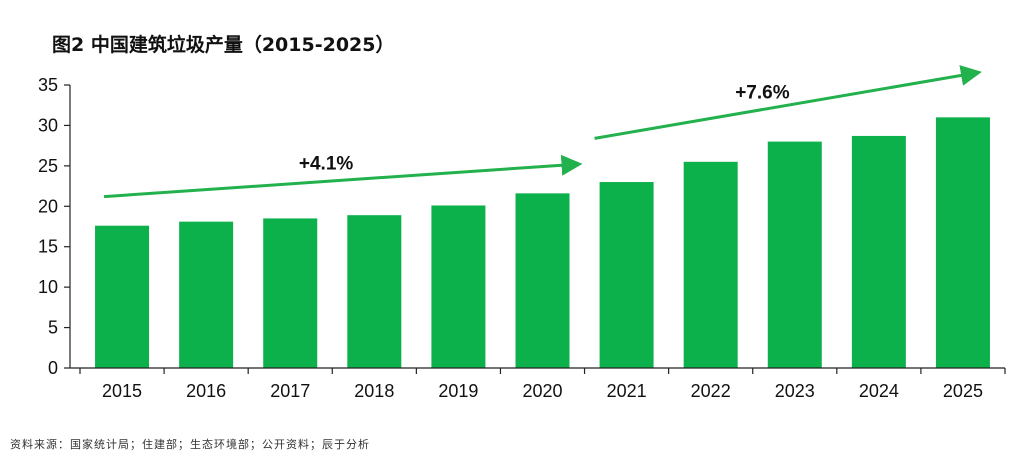 The height and width of the screenshot is (472, 1024). Describe the element at coordinates (963, 391) in the screenshot. I see `x-tick-label: 2025` at that location.